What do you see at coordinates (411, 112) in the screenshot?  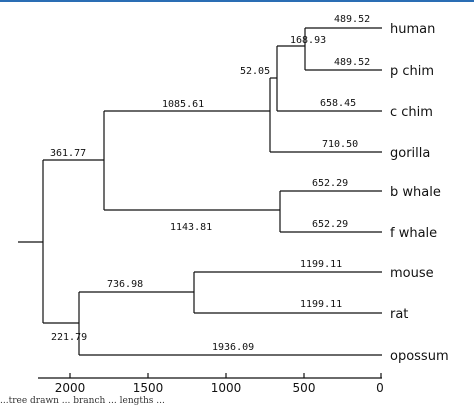 I see `taxon-label-c-chim: c chim` at bounding box center [411, 112].